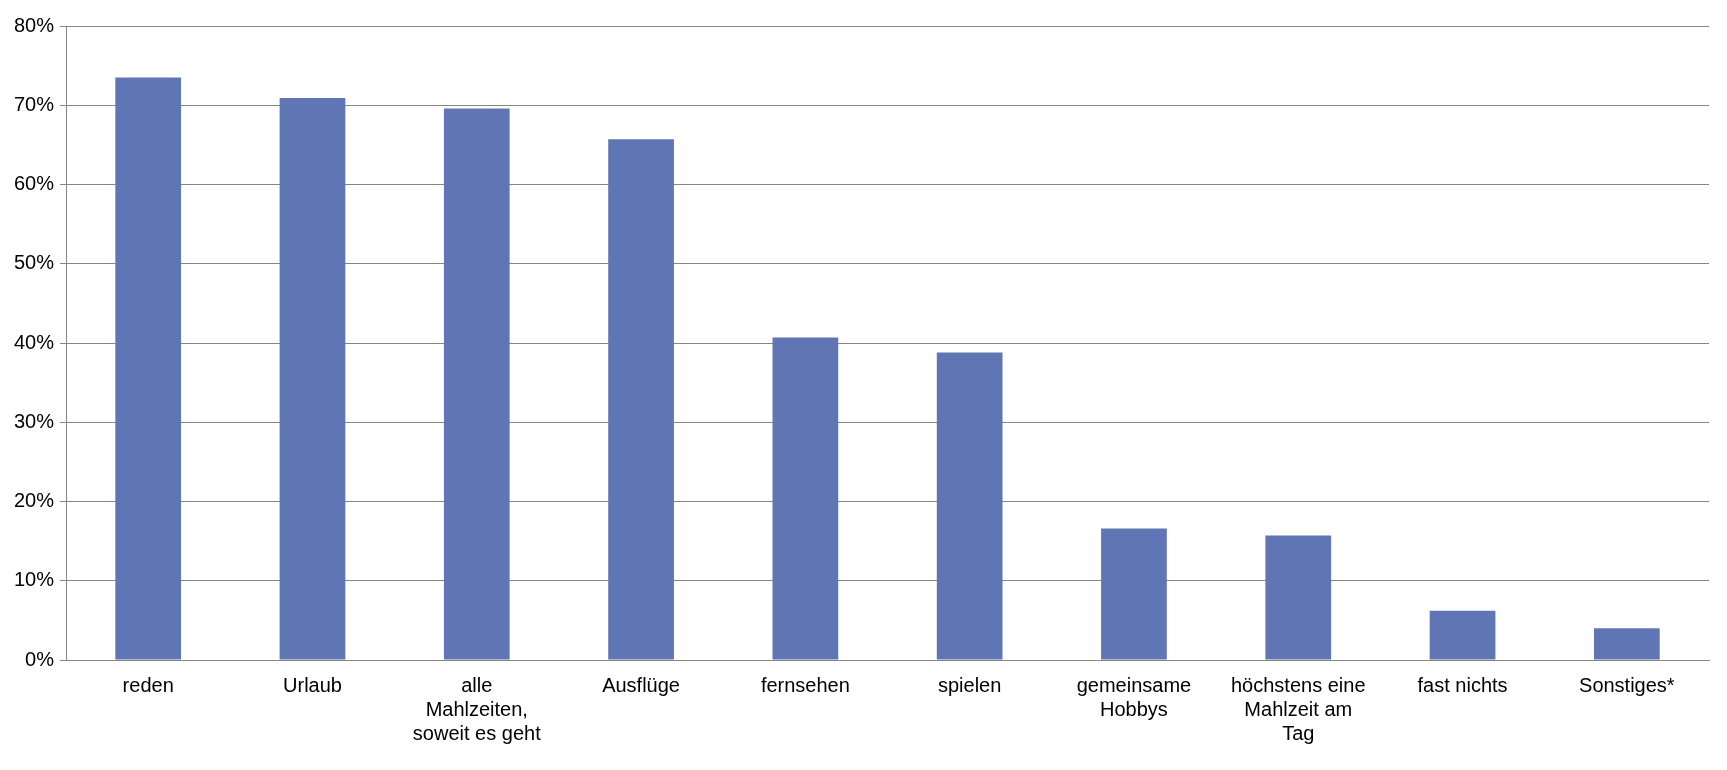 The image size is (1727, 770). I want to click on x-tick-label: fernsehen, so click(805, 684).